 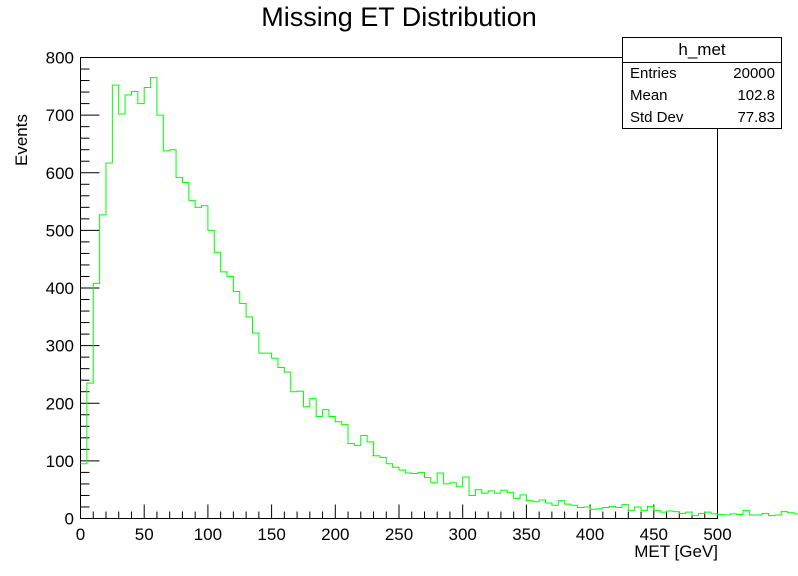 I want to click on x-tick-label: 450, so click(x=654, y=534).